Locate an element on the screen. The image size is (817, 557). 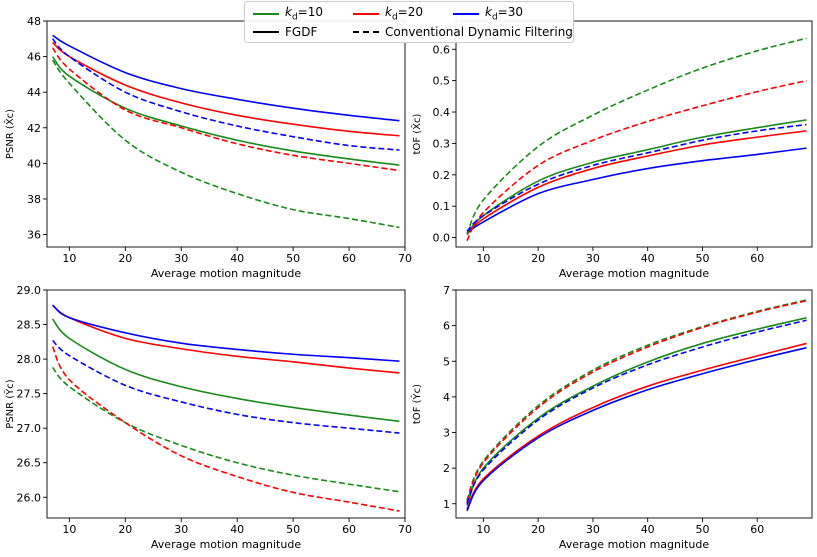
y-tick-label: 0.0 is located at coordinates (442, 238).